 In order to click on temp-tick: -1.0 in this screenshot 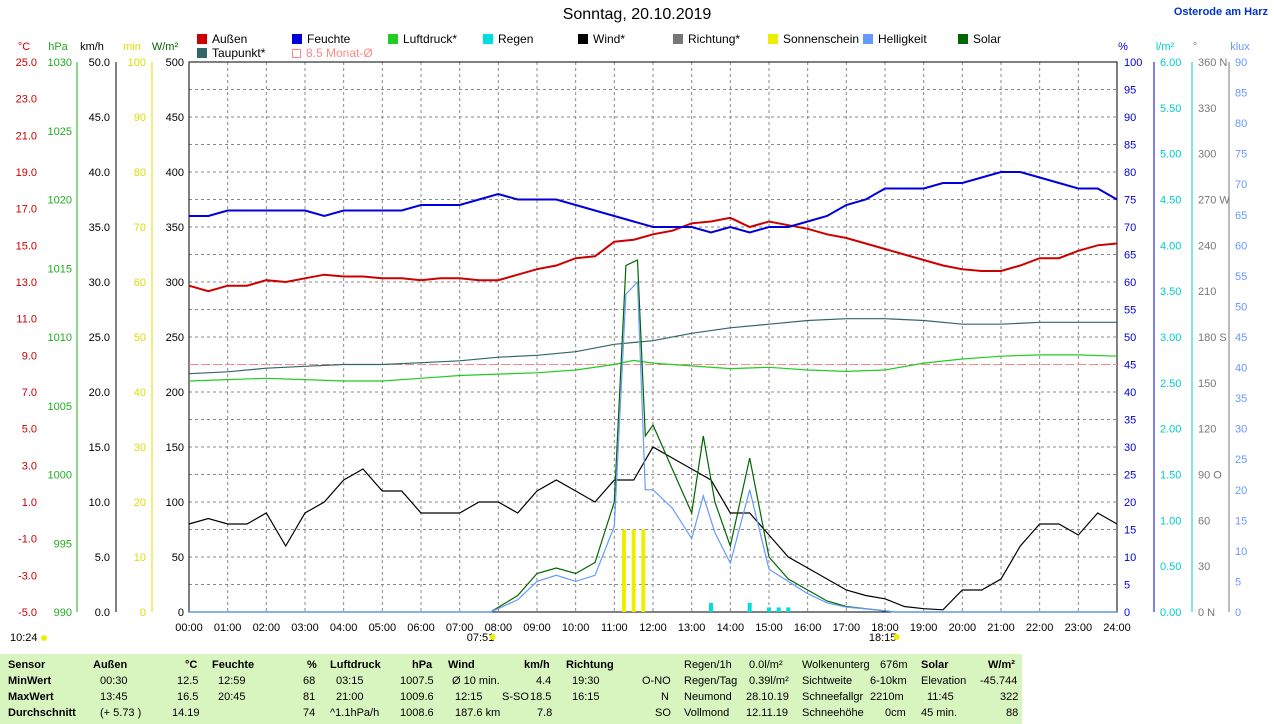, I will do `click(27, 540)`.